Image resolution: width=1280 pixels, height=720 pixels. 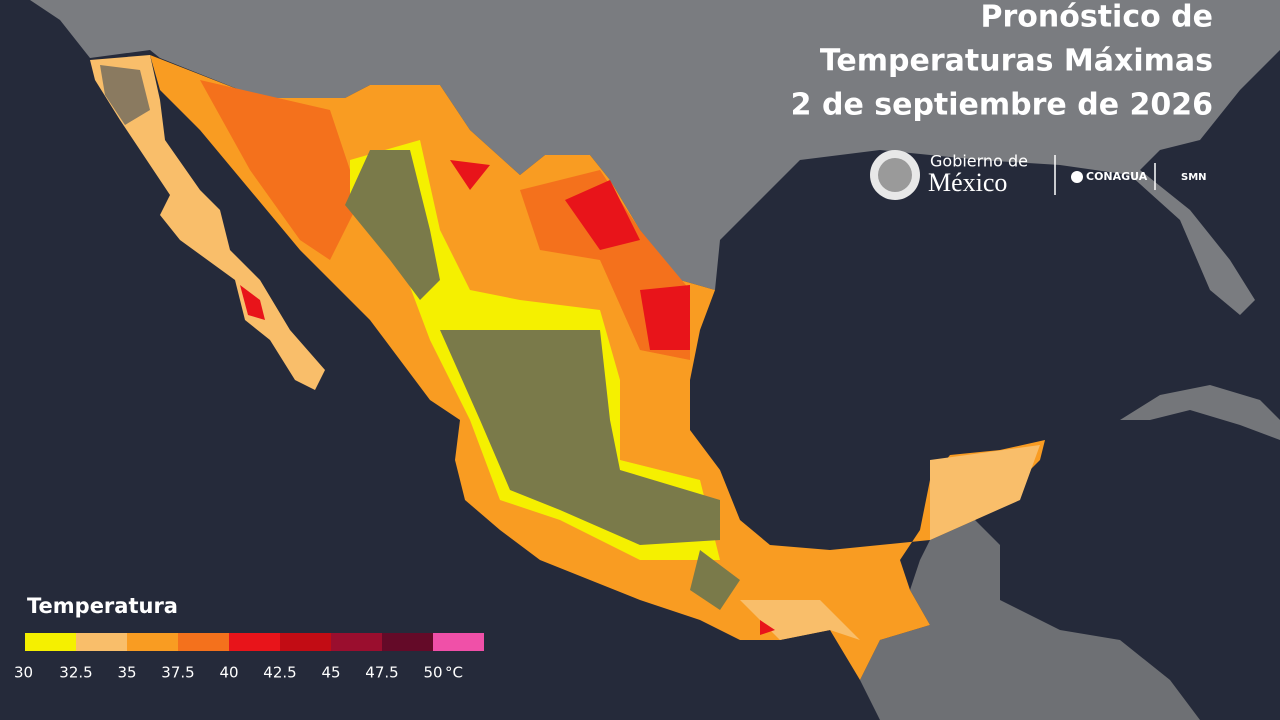 I want to click on seal-icon, so click(x=895, y=175).